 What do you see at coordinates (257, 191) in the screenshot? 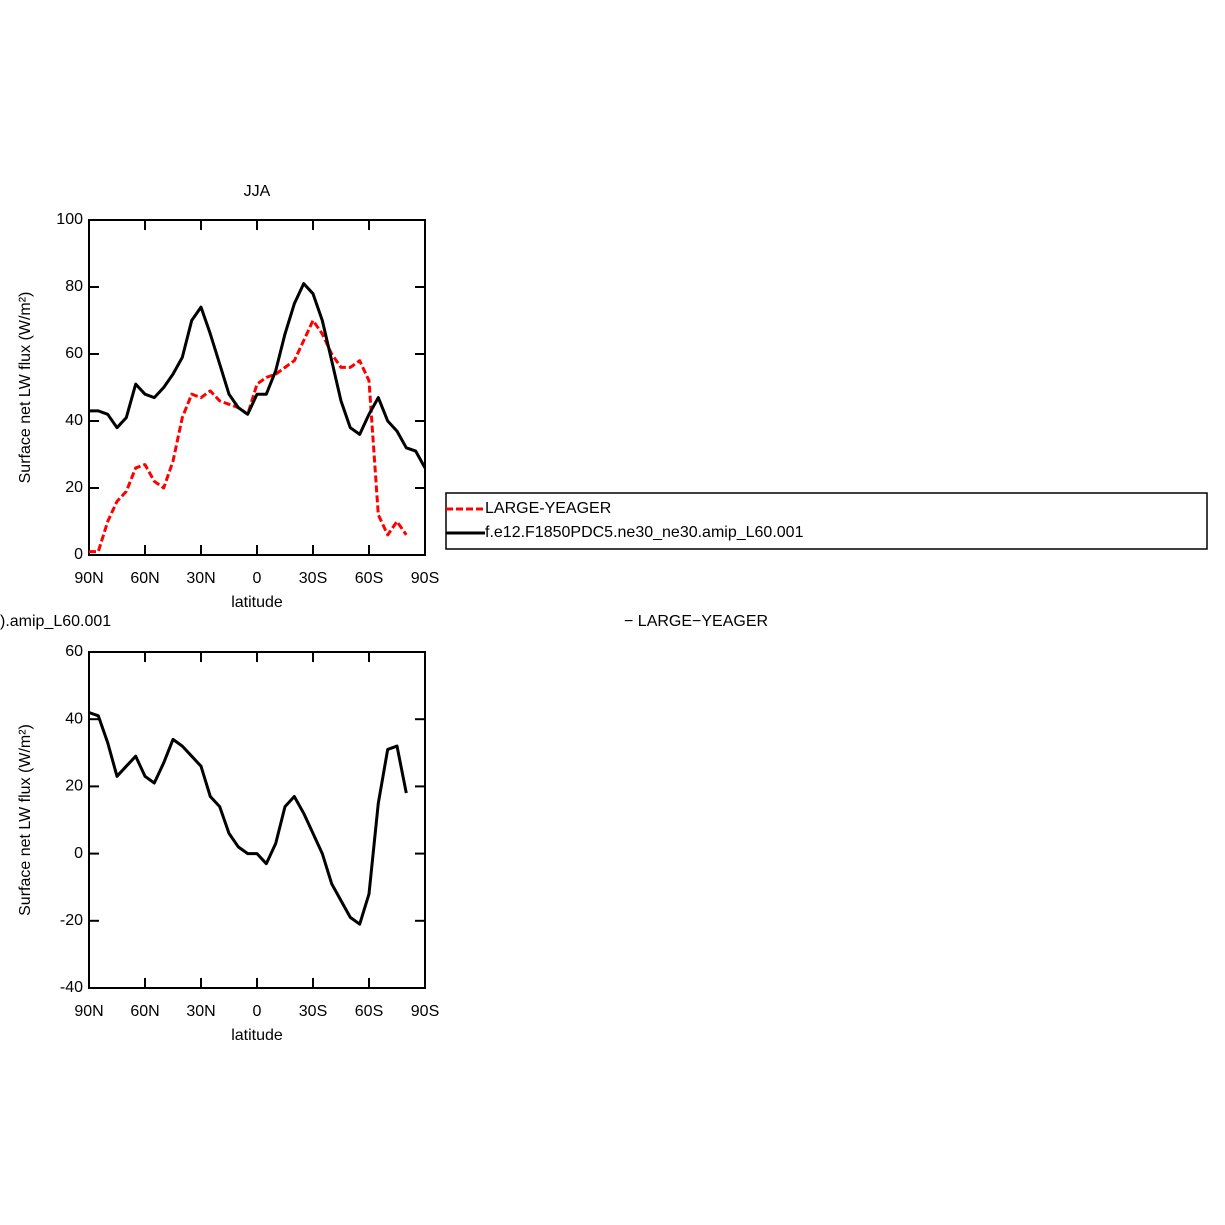
I see `chart-title: JJA` at bounding box center [257, 191].